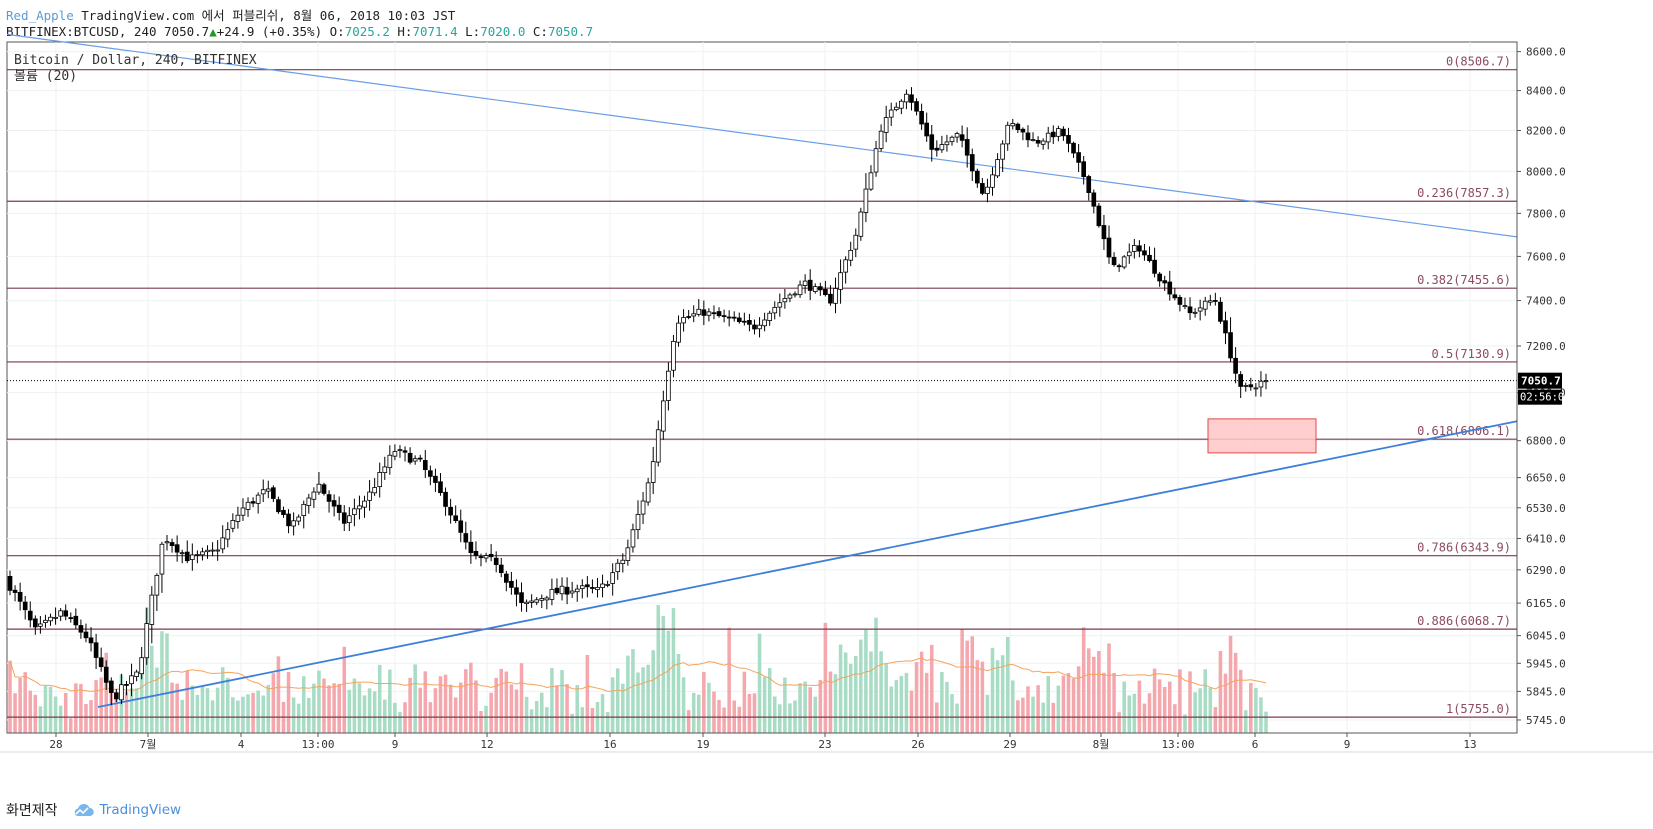 This screenshot has height=829, width=1653. I want to click on y-tick-label: 6045.0, so click(1546, 636).